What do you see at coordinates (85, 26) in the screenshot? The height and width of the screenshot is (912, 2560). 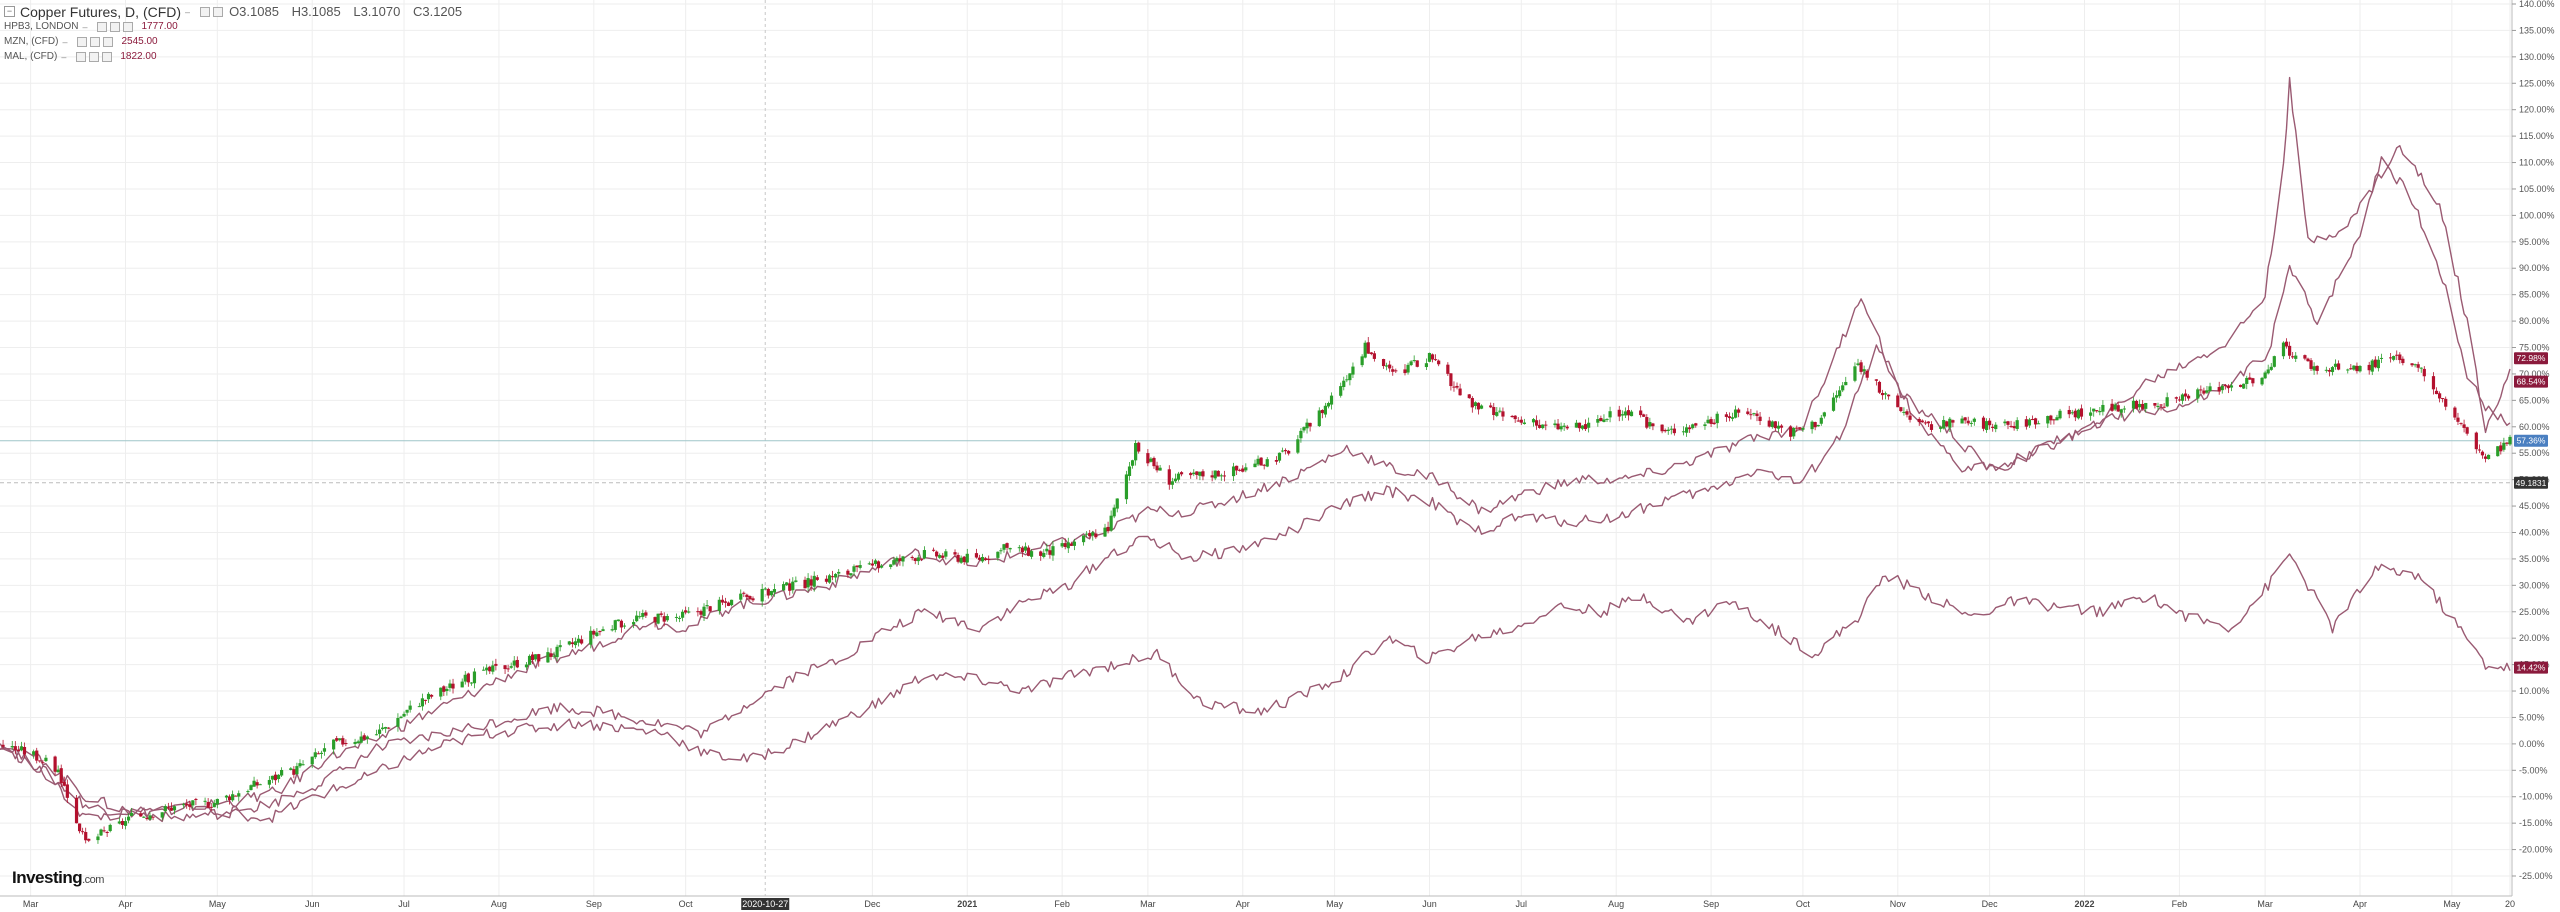 I see `caret-icon: –` at bounding box center [85, 26].